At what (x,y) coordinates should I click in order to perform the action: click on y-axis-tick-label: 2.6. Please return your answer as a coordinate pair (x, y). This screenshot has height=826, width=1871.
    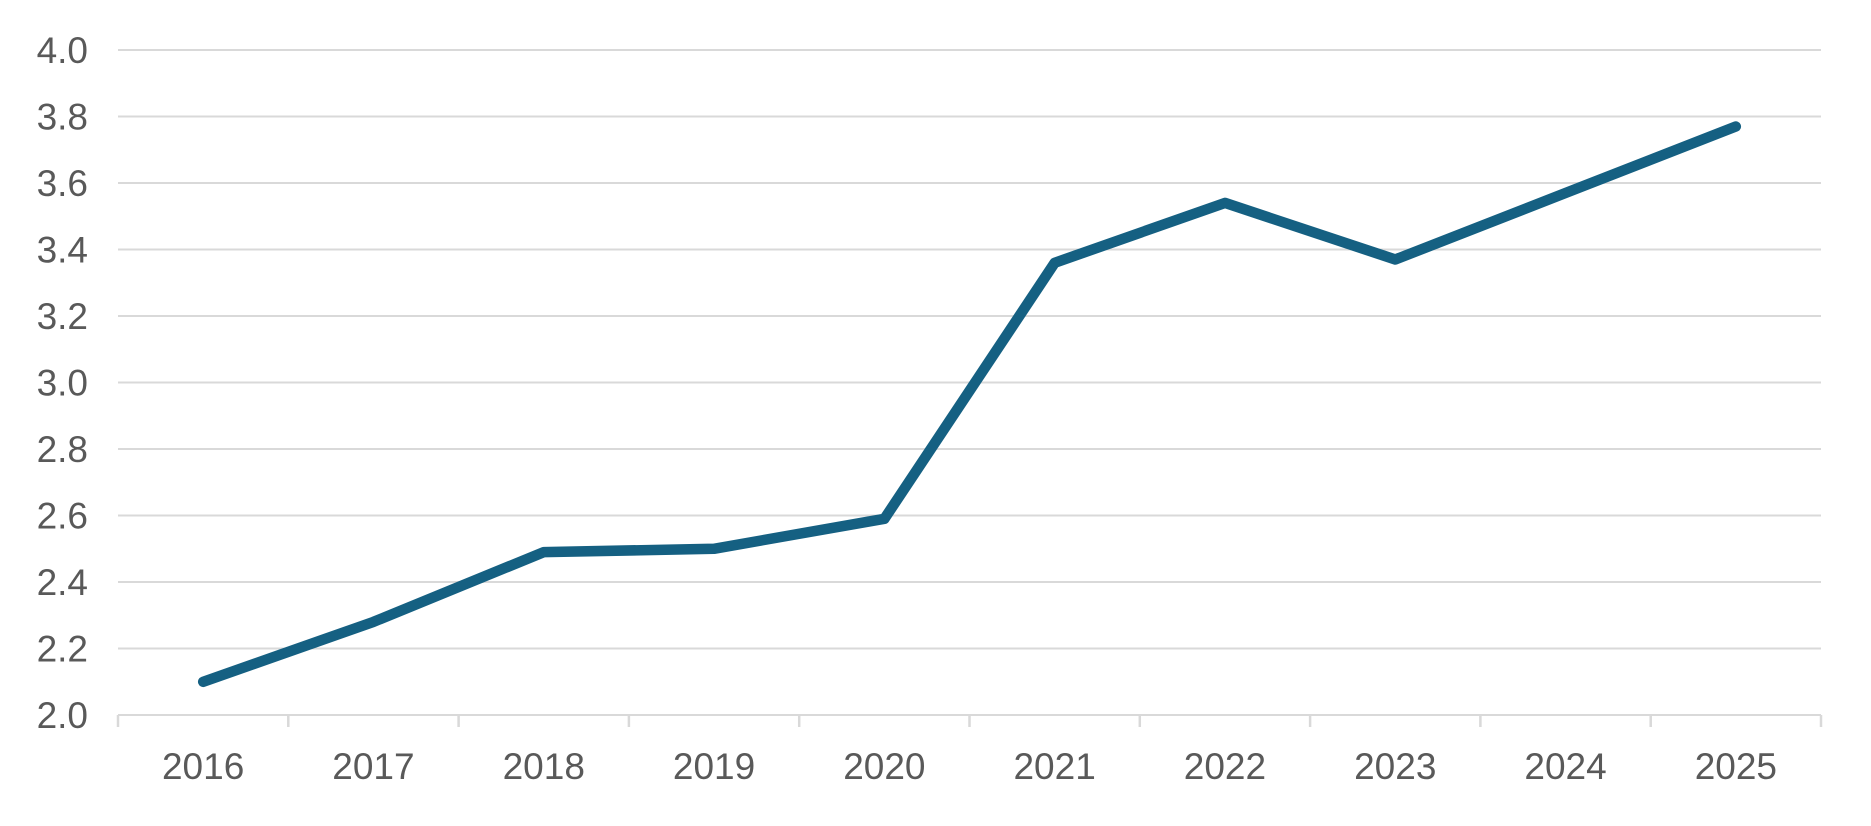
    Looking at the image, I should click on (62, 516).